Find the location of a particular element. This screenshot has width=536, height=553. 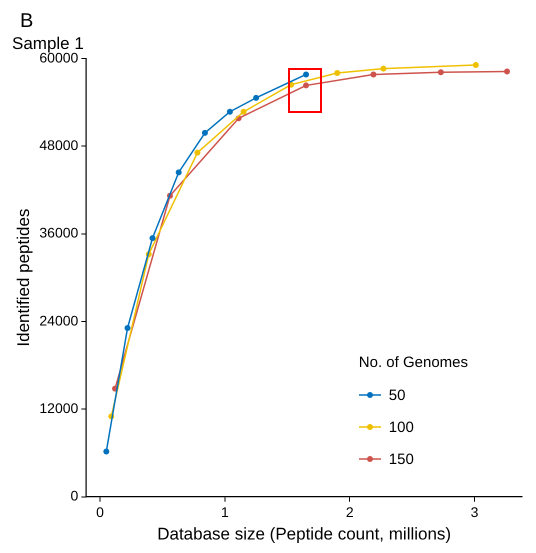

x-tick-label: 3 is located at coordinates (474, 512).